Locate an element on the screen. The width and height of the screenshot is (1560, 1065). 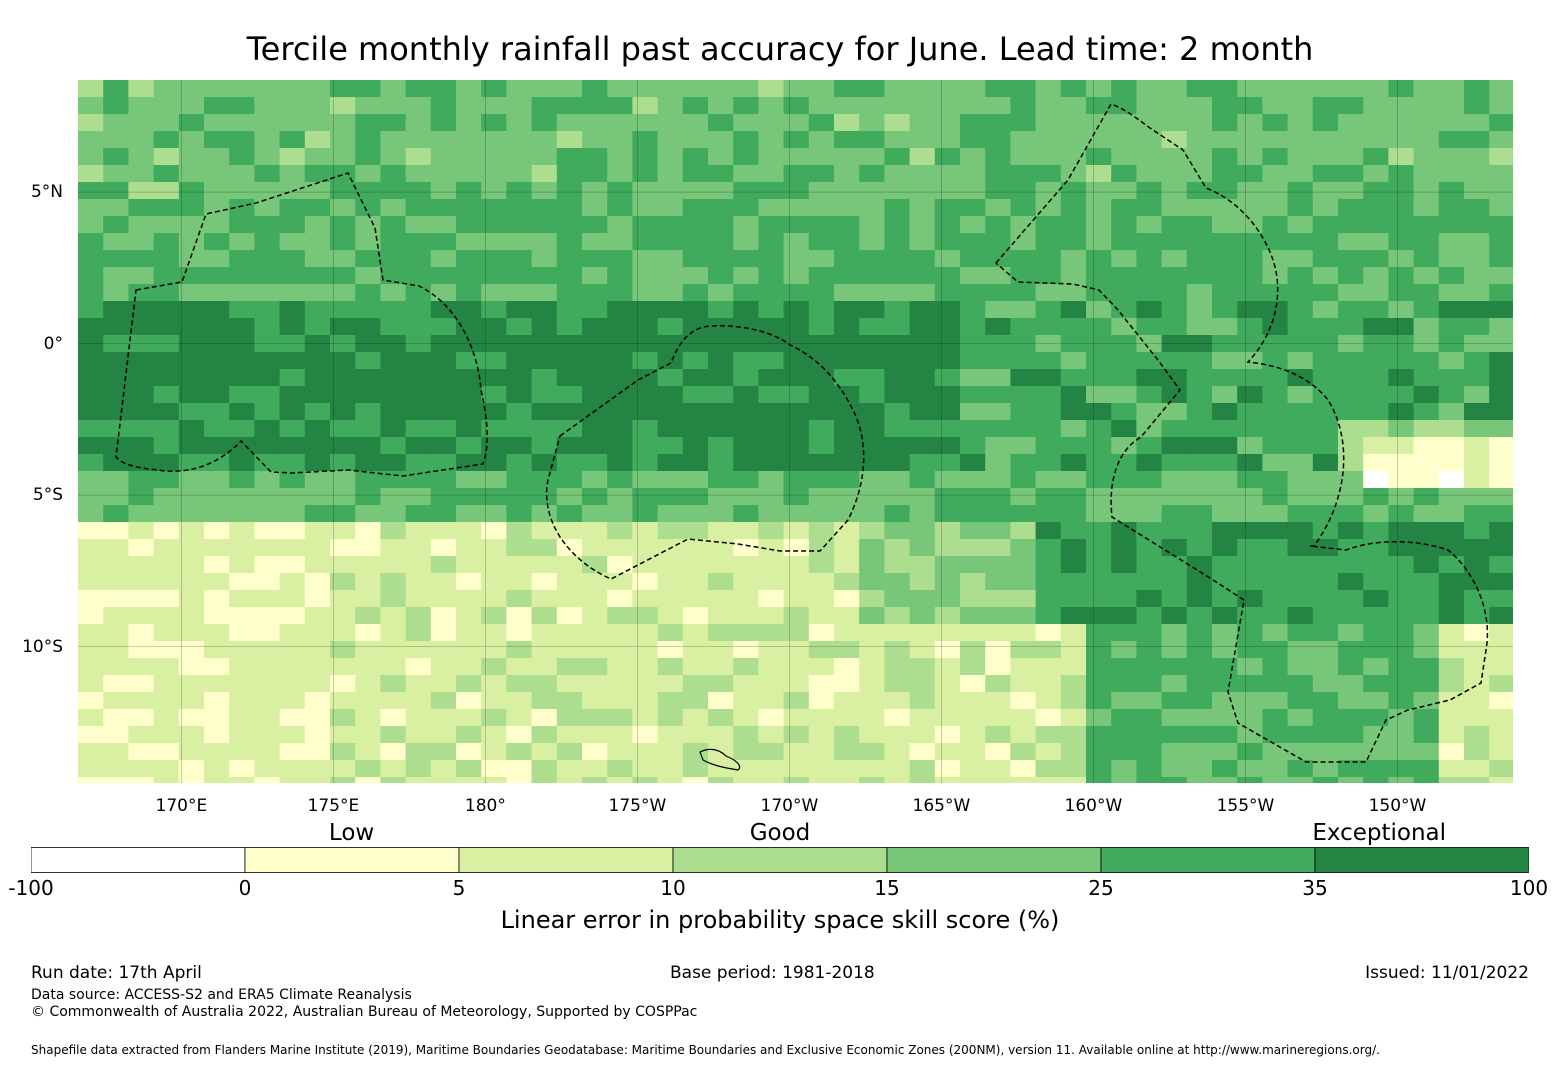
category-label: Low is located at coordinates (351, 833).